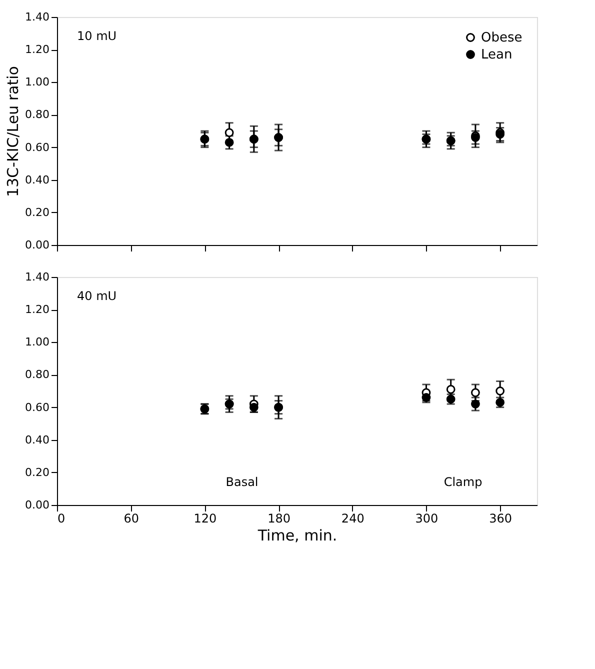 The width and height of the screenshot is (595, 669). What do you see at coordinates (352, 519) in the screenshot?
I see `x-tick-label: 240` at bounding box center [352, 519].